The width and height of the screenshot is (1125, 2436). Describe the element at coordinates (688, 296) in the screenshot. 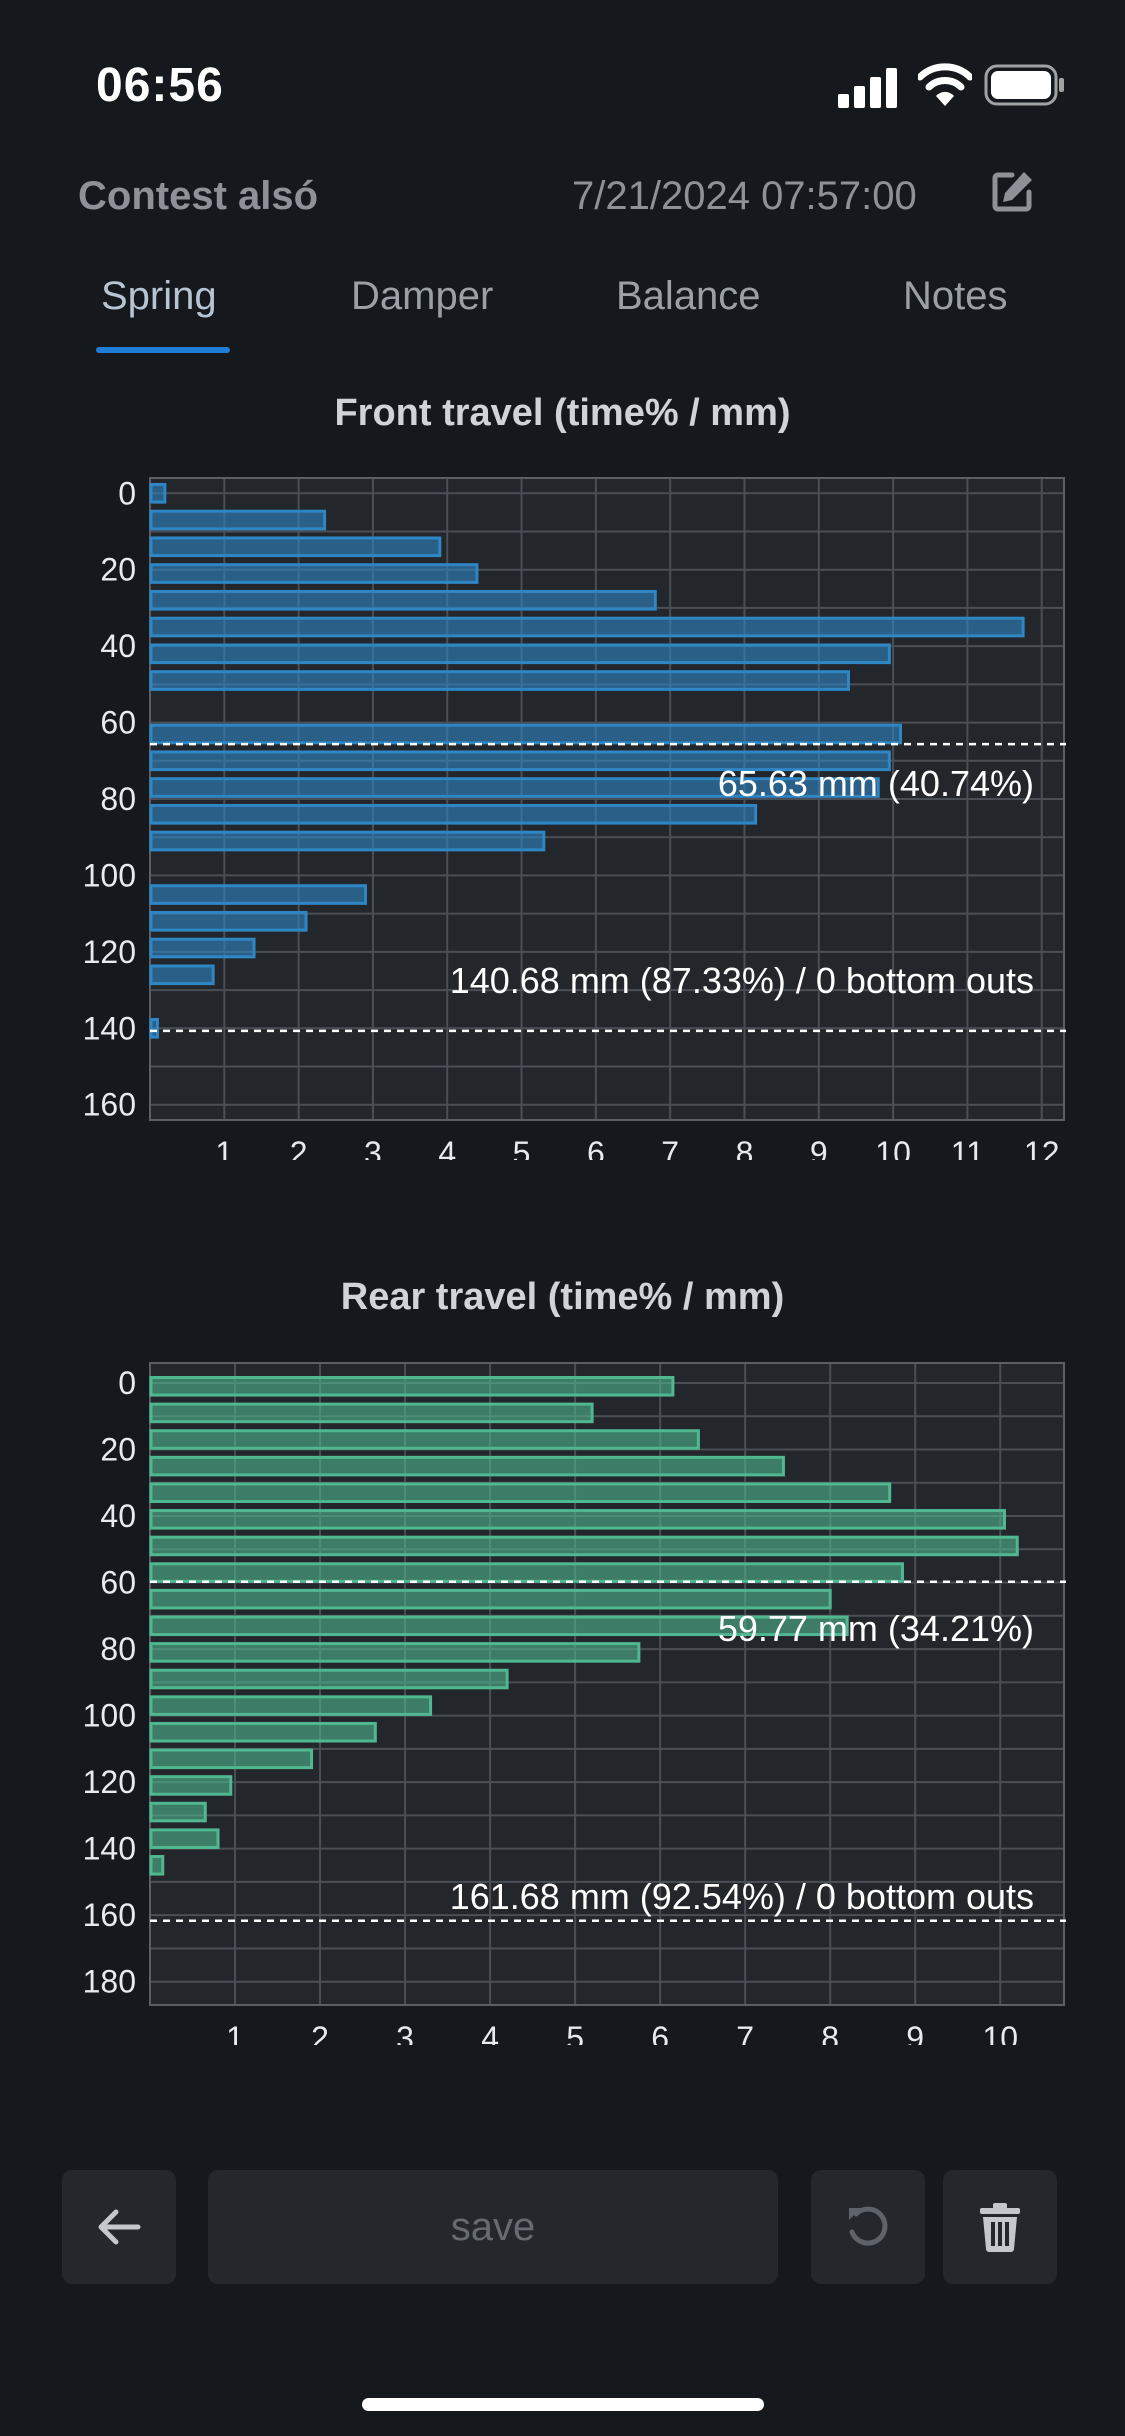

I see `tab-balance: Balance` at that location.